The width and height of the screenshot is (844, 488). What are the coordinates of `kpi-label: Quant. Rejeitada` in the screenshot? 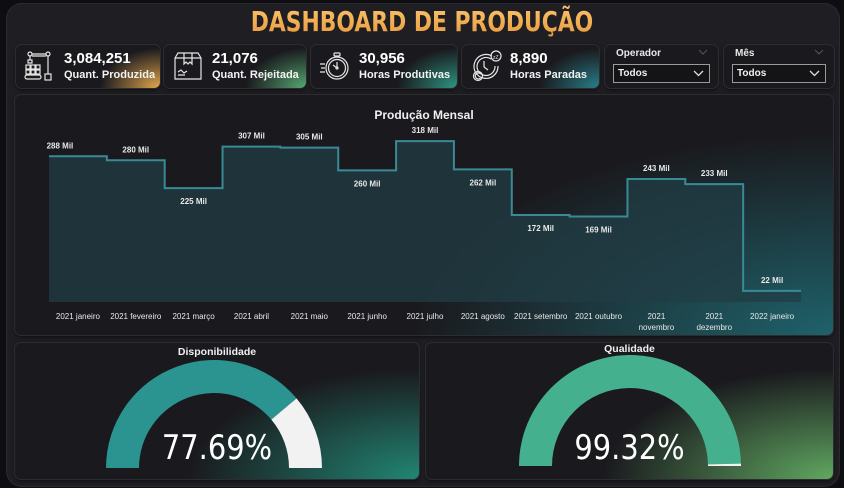 It's located at (255, 75).